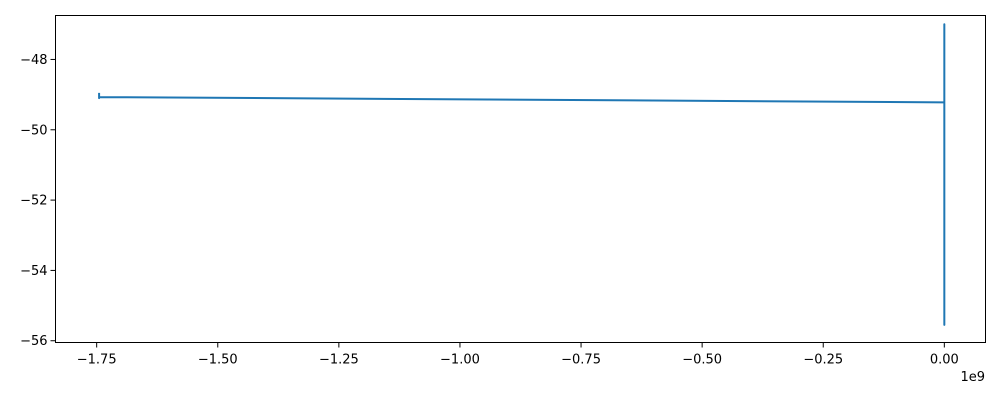 The height and width of the screenshot is (400, 1000). What do you see at coordinates (33, 130) in the screenshot?
I see `y-tick-label: −50` at bounding box center [33, 130].